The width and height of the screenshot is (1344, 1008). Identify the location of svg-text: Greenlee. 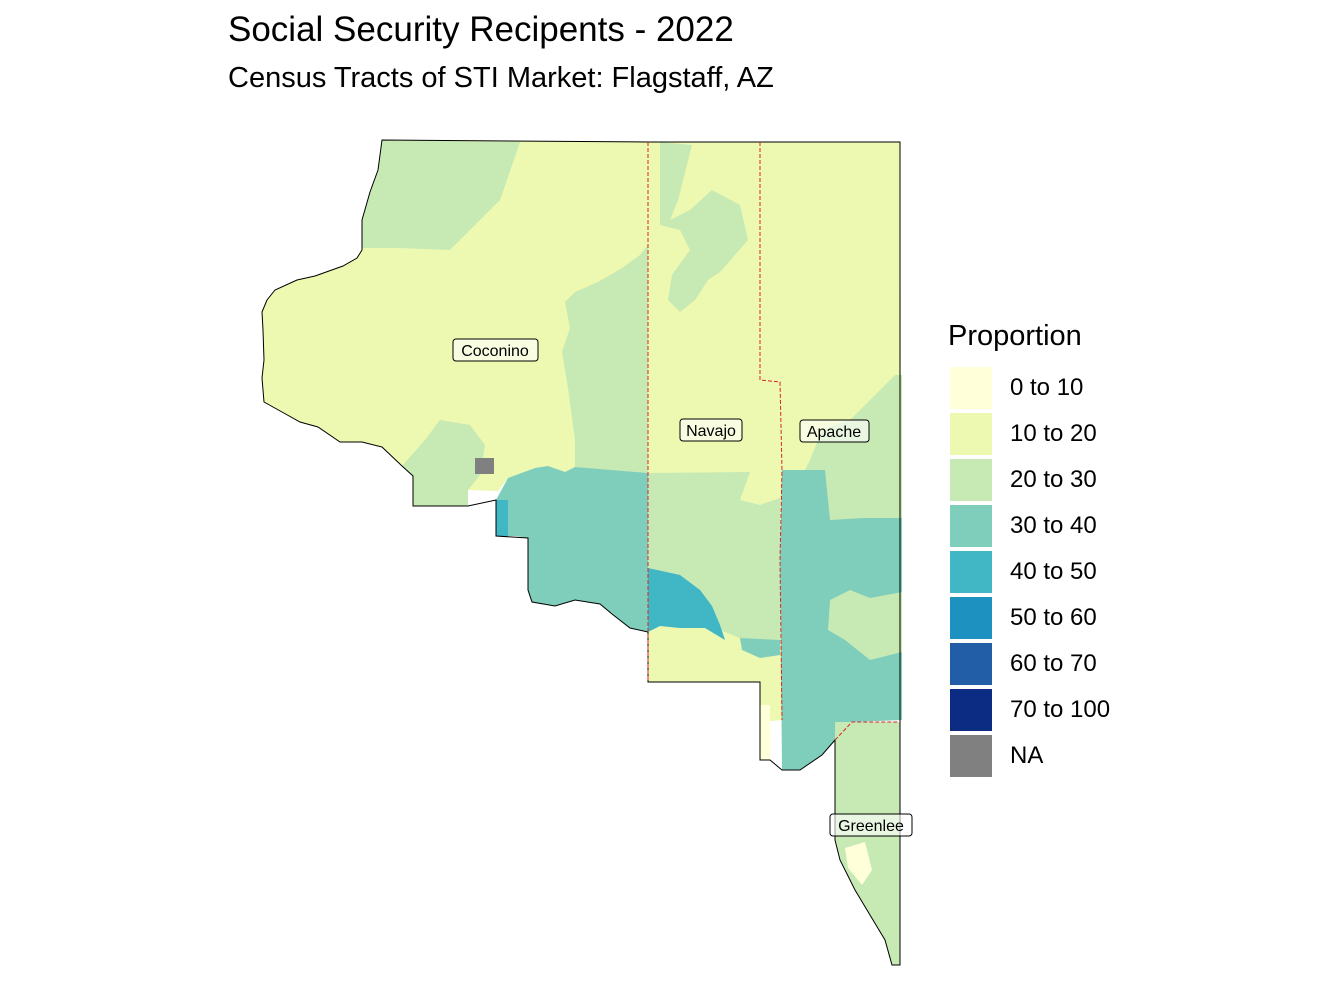
(871, 826).